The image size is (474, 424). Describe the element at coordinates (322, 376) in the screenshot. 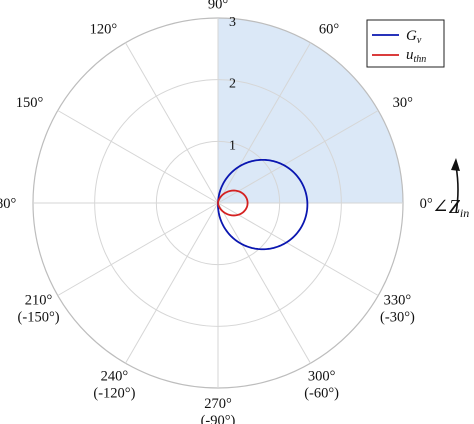

I see `angle-tick-label: 300°` at that location.